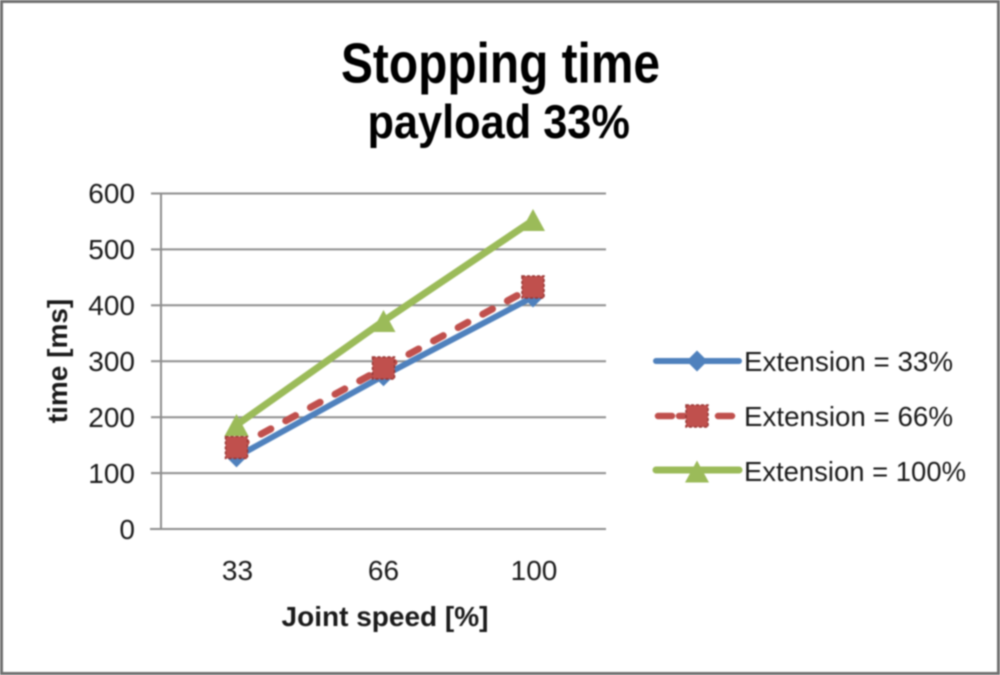 This screenshot has height=675, width=1000. I want to click on svg-text: 300, so click(111, 361).